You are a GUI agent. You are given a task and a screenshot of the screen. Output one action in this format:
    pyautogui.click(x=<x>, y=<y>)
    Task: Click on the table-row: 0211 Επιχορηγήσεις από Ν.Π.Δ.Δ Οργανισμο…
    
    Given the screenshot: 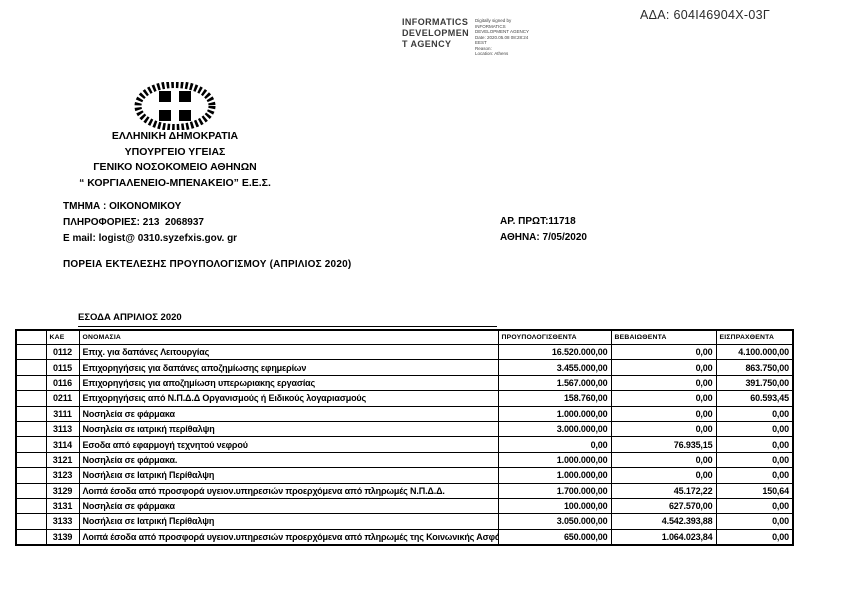 What is the action you would take?
    pyautogui.click(x=404, y=398)
    